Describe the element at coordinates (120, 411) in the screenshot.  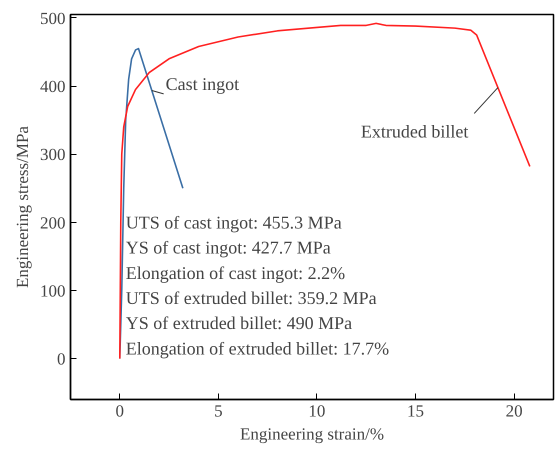
I see `x-tick-label: 0` at that location.